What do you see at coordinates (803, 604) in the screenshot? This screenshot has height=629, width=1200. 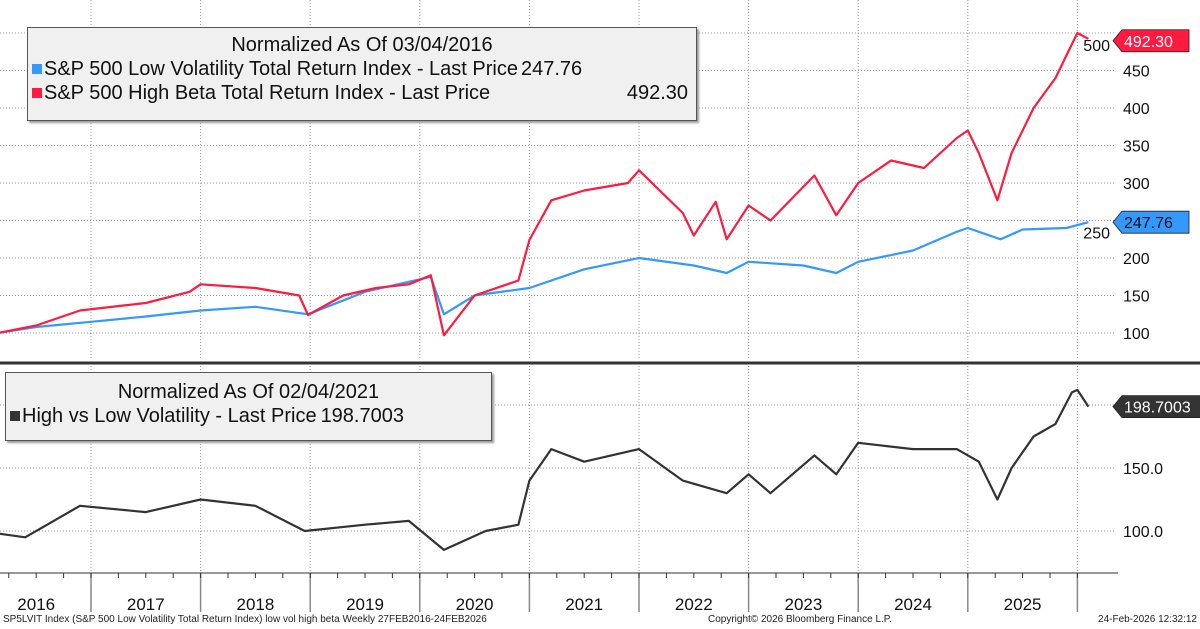 I see `x-tick-label: 2023` at bounding box center [803, 604].